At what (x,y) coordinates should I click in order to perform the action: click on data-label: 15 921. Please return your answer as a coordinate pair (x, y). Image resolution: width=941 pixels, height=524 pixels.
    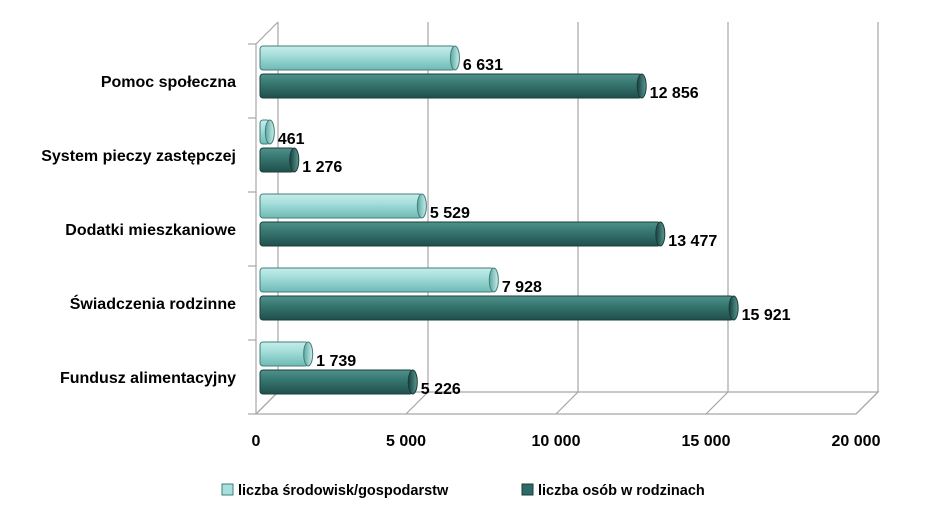
    Looking at the image, I should click on (766, 315).